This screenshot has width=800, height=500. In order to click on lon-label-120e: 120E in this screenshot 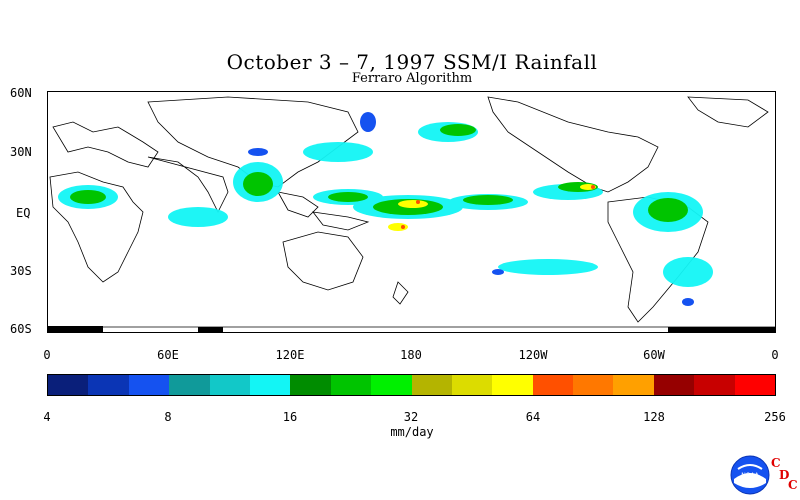, I will do `click(290, 355)`.